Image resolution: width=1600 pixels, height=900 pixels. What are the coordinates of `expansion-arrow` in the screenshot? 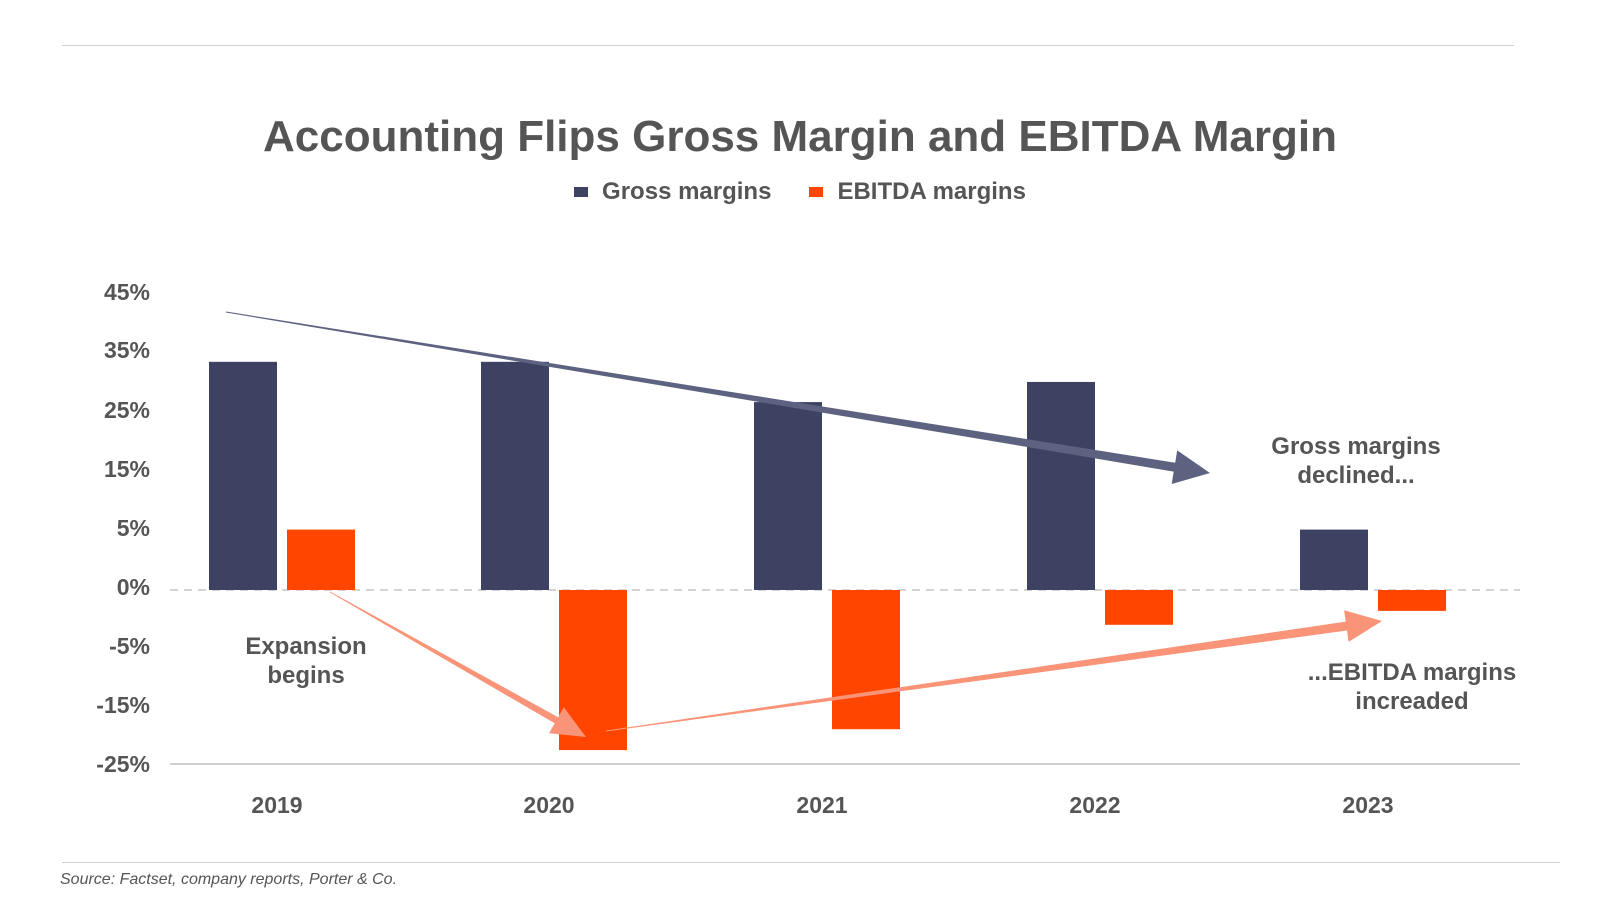 It's located at (457, 664).